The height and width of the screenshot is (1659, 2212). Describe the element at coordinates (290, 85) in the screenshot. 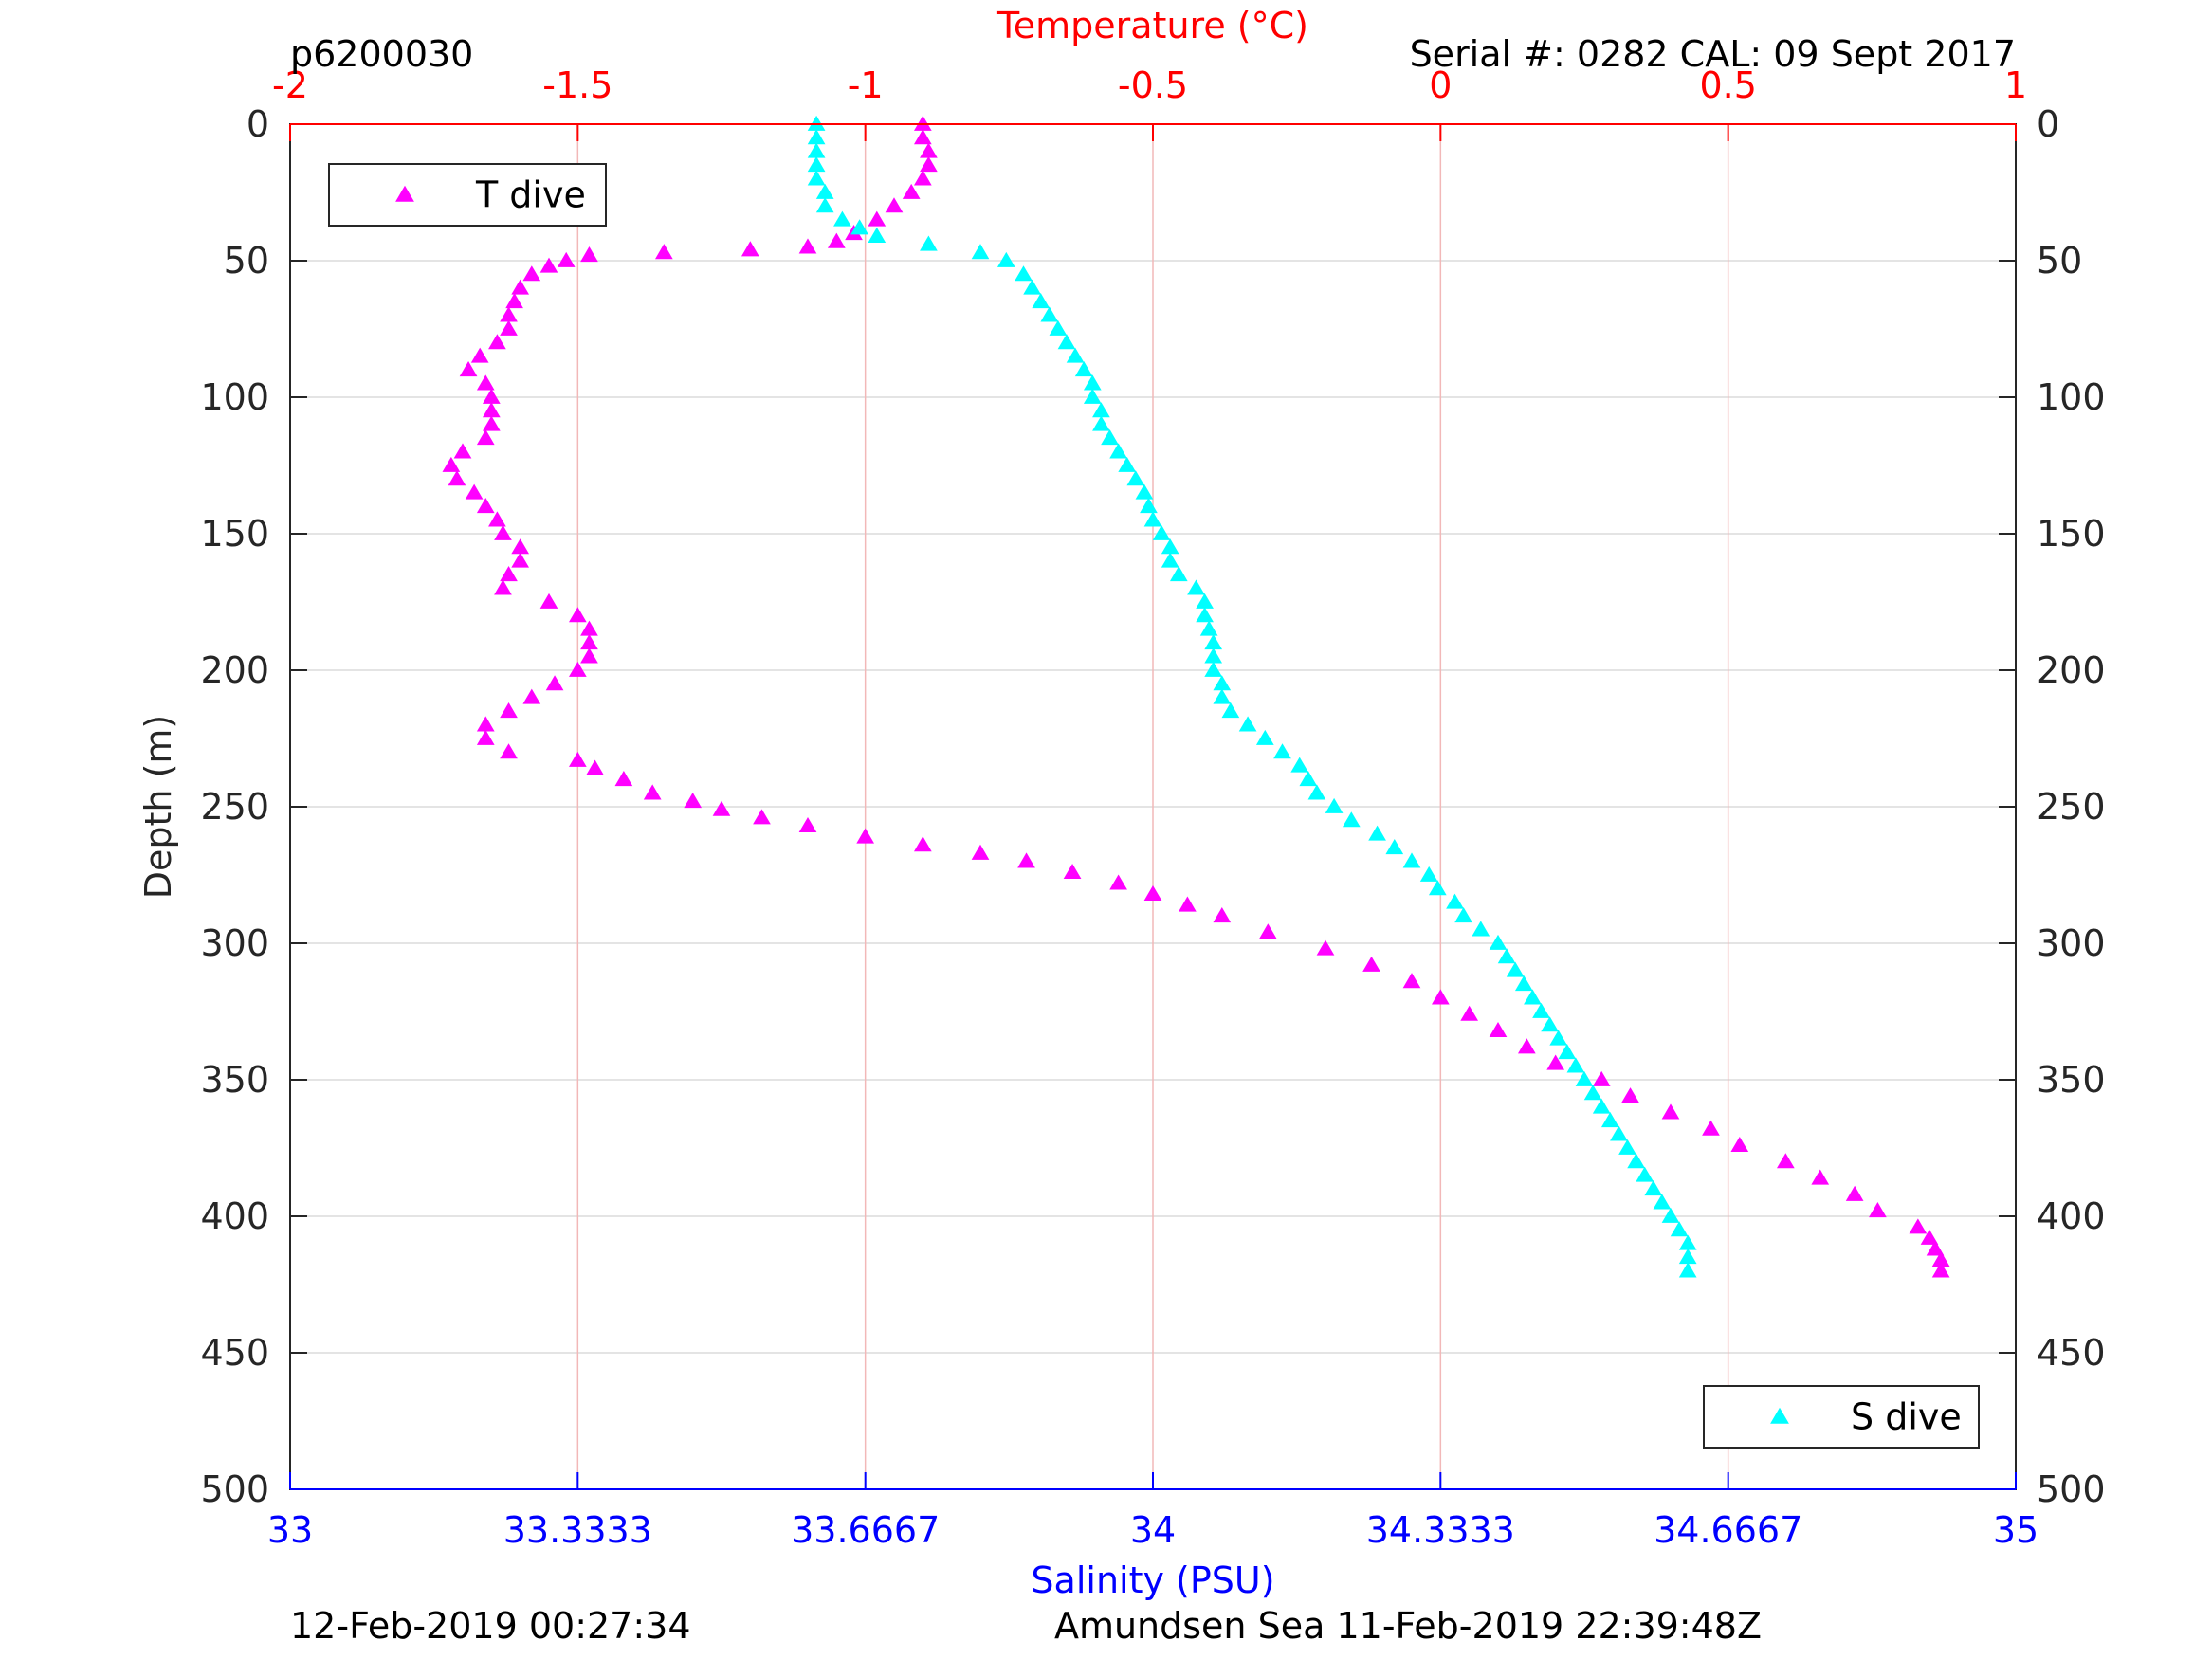

I see `tick-label-top--2: -2` at that location.